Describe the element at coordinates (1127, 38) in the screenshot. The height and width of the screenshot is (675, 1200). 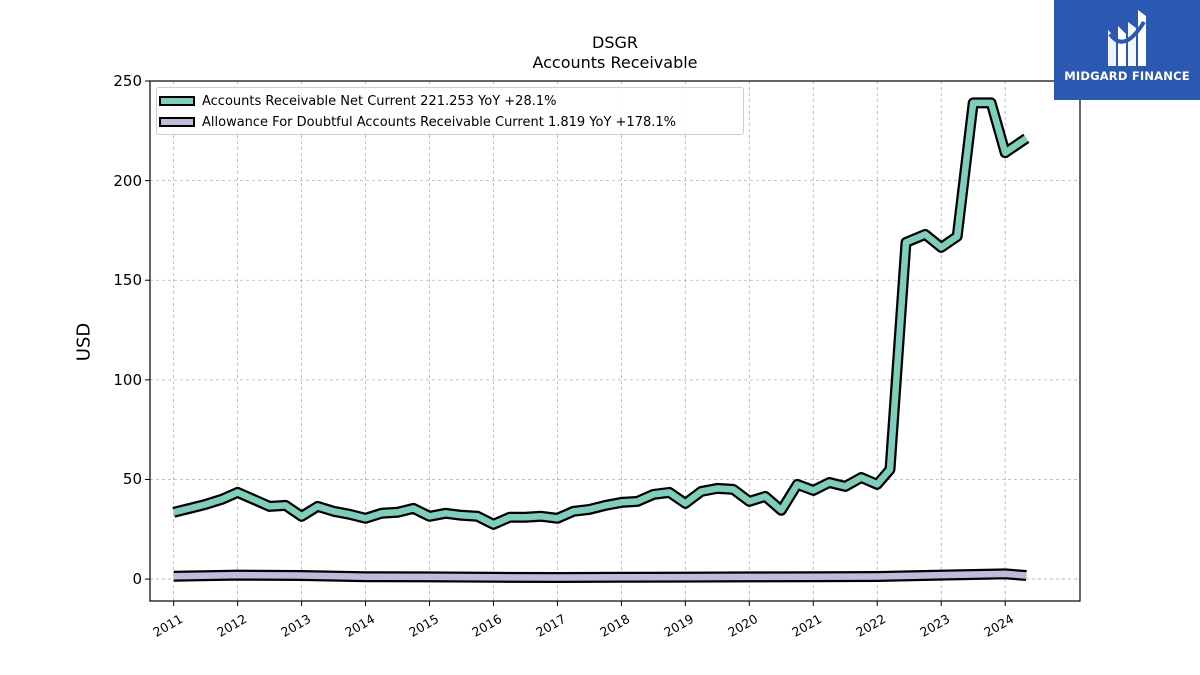
I see `midgard-m-logo-icon` at that location.